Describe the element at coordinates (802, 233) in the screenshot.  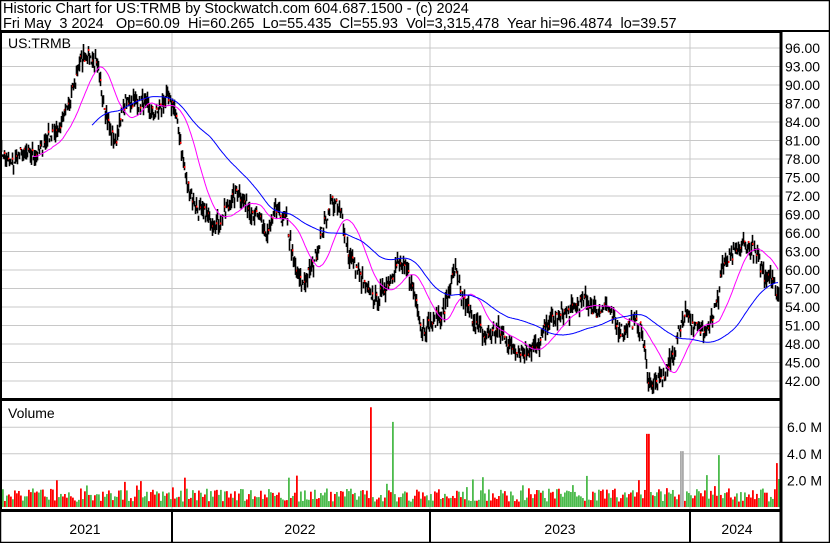
I see `price-tick-label: 66.00` at that location.